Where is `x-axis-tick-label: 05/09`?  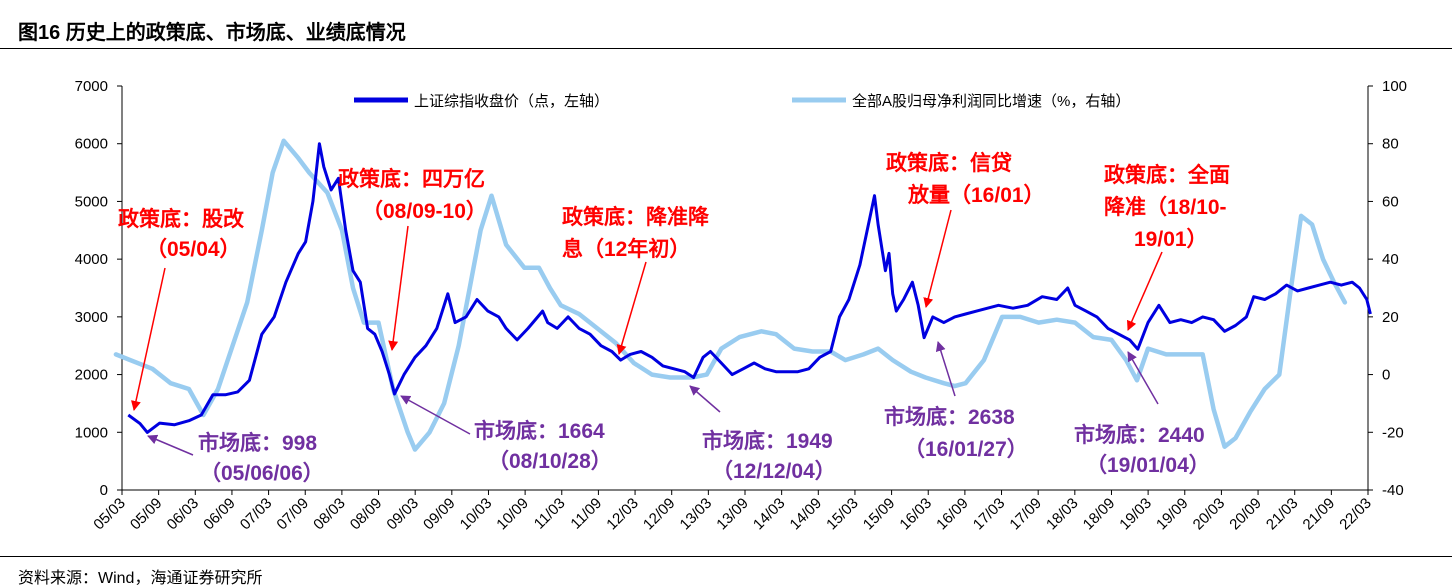
x-axis-tick-label: 05/09 is located at coordinates (146, 514).